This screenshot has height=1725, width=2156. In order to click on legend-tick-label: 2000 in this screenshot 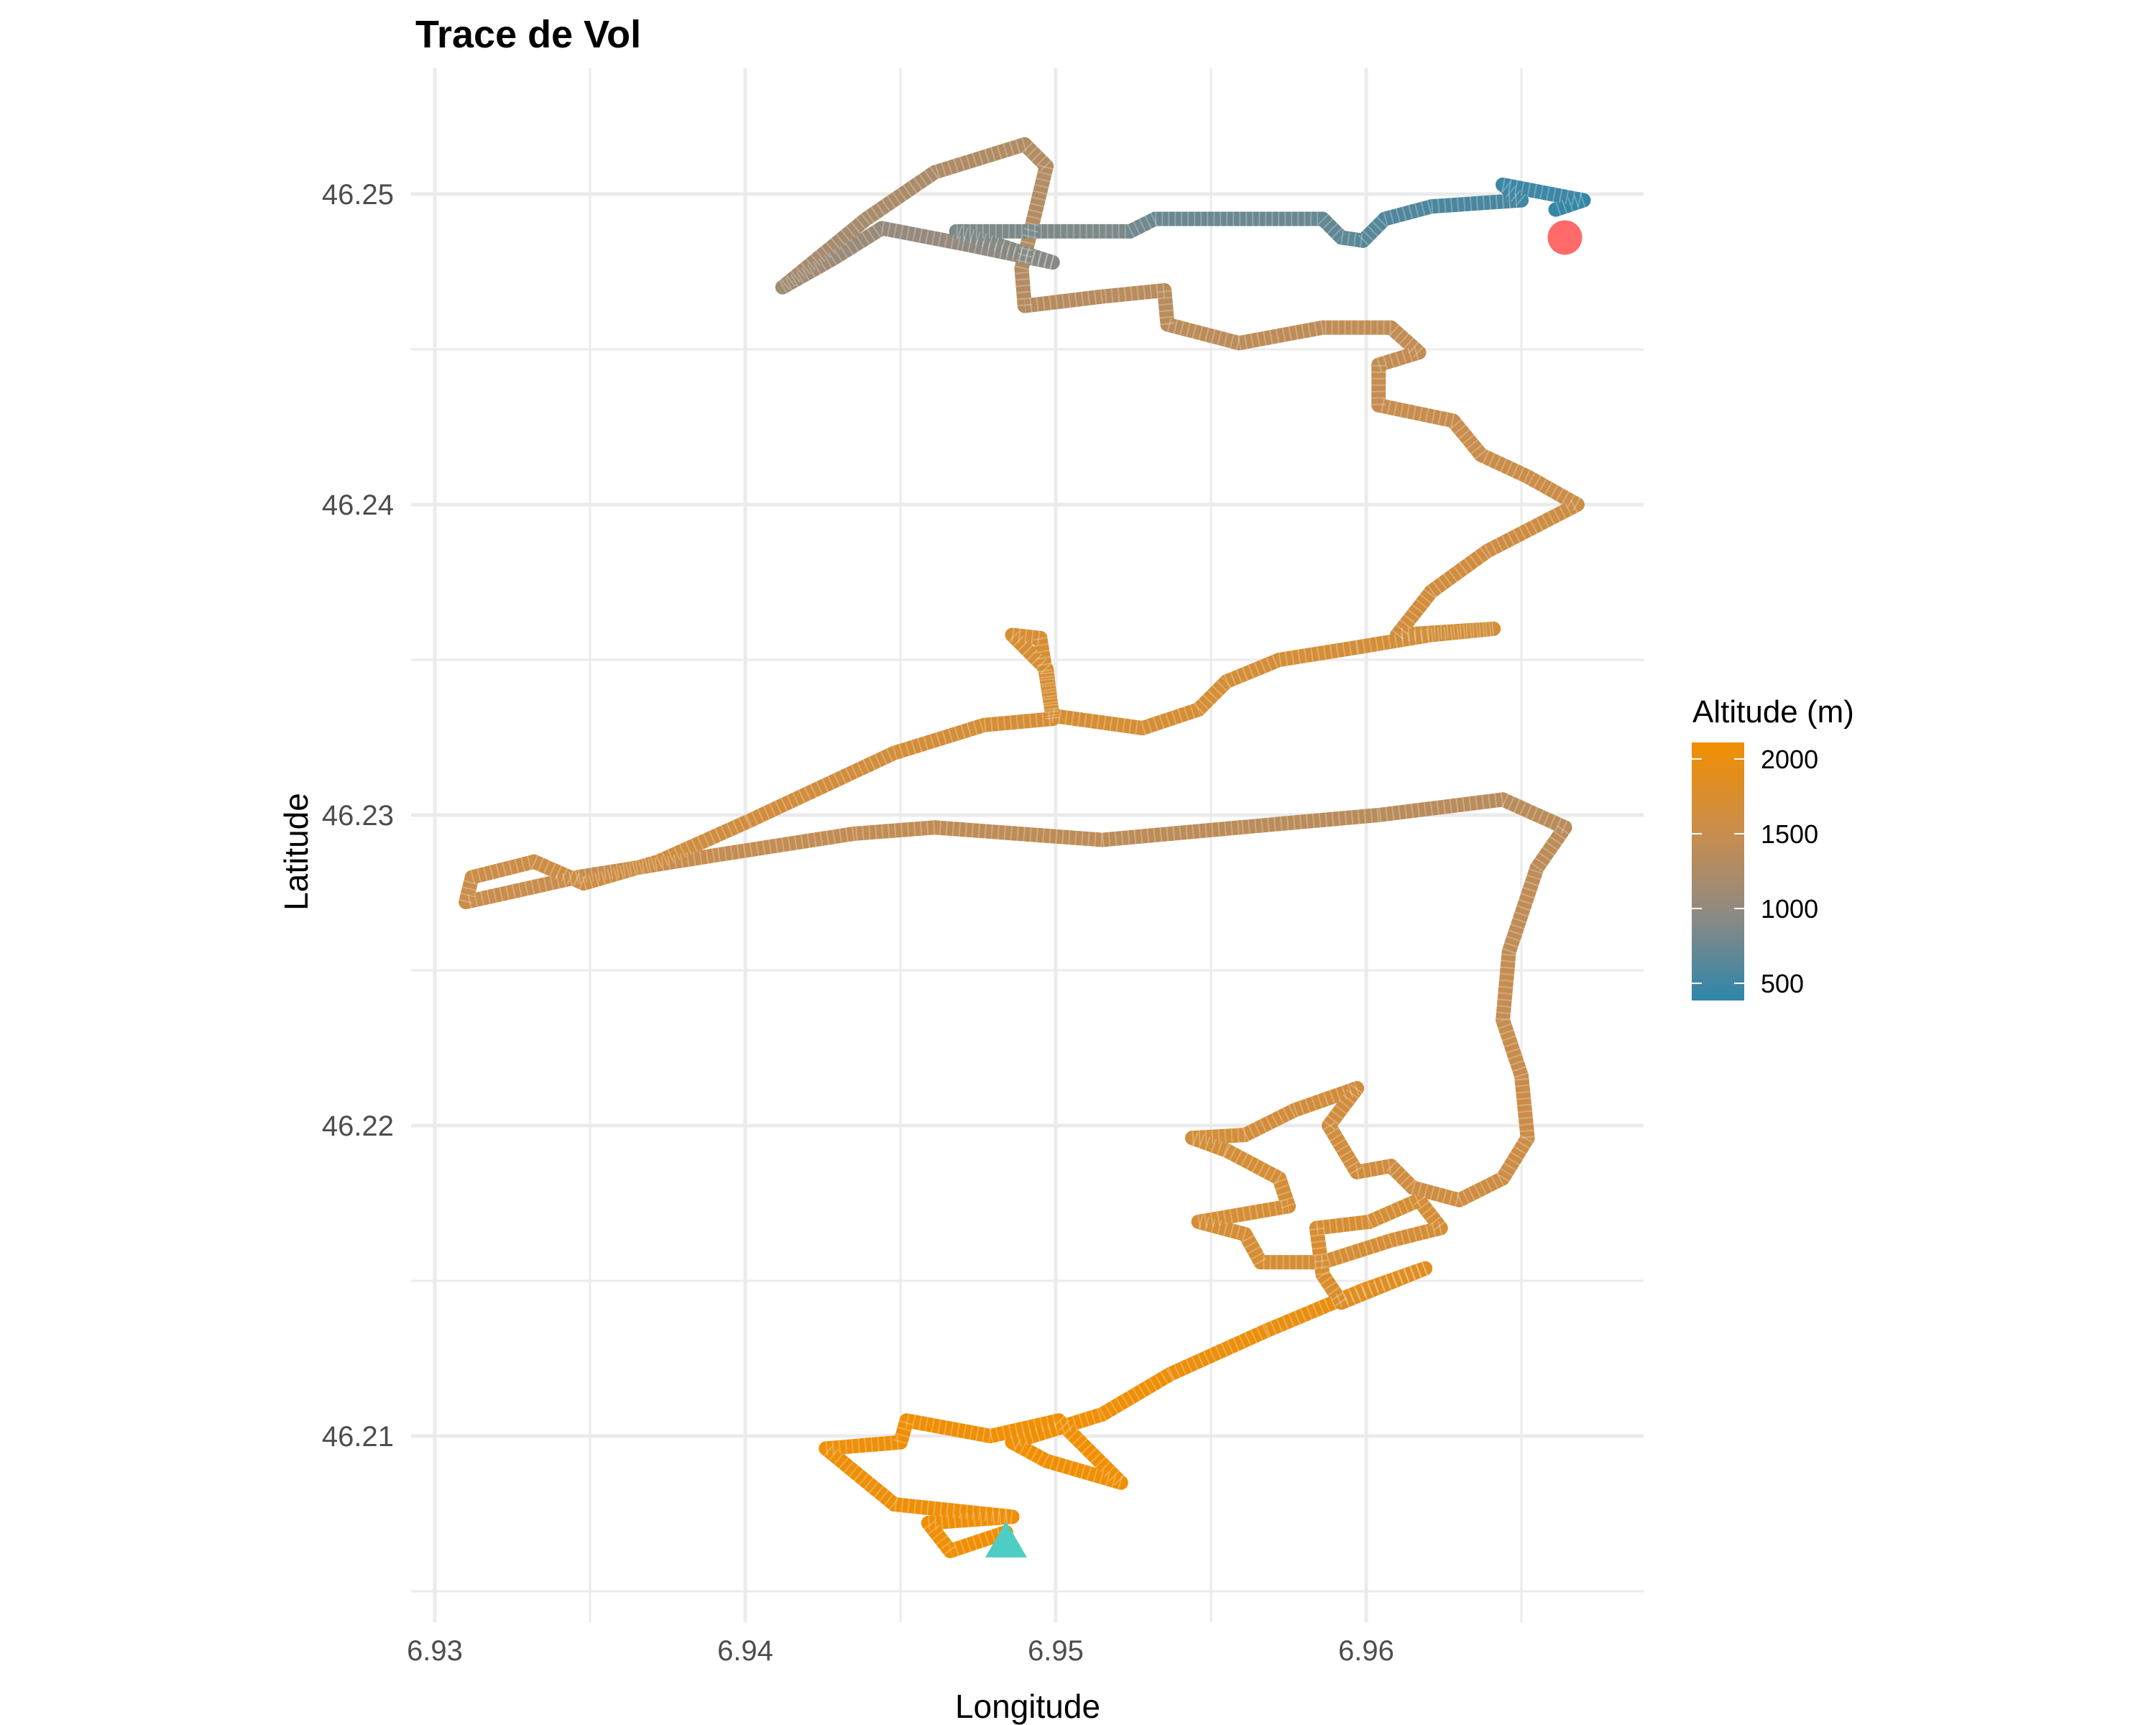, I will do `click(1790, 759)`.